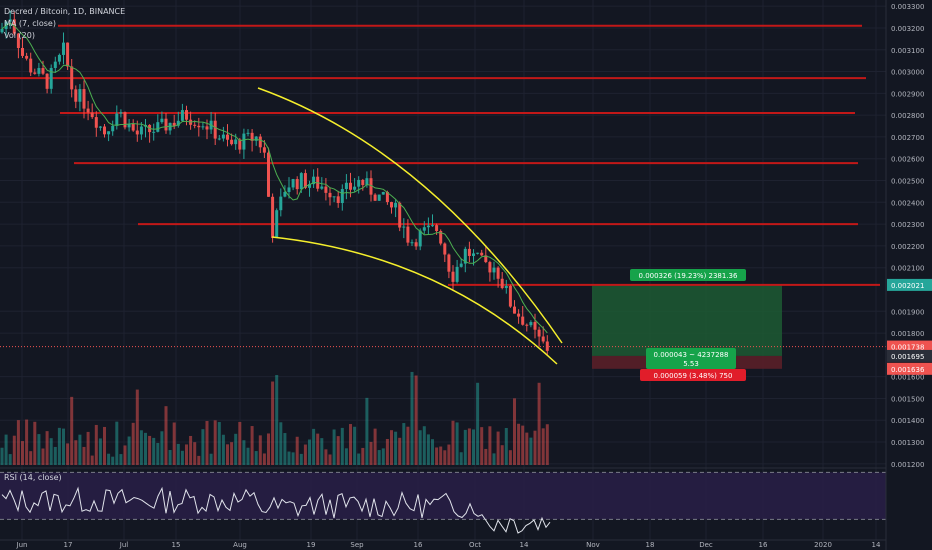  What do you see at coordinates (475, 545) in the screenshot?
I see `time-tick-label: Oct` at bounding box center [475, 545].